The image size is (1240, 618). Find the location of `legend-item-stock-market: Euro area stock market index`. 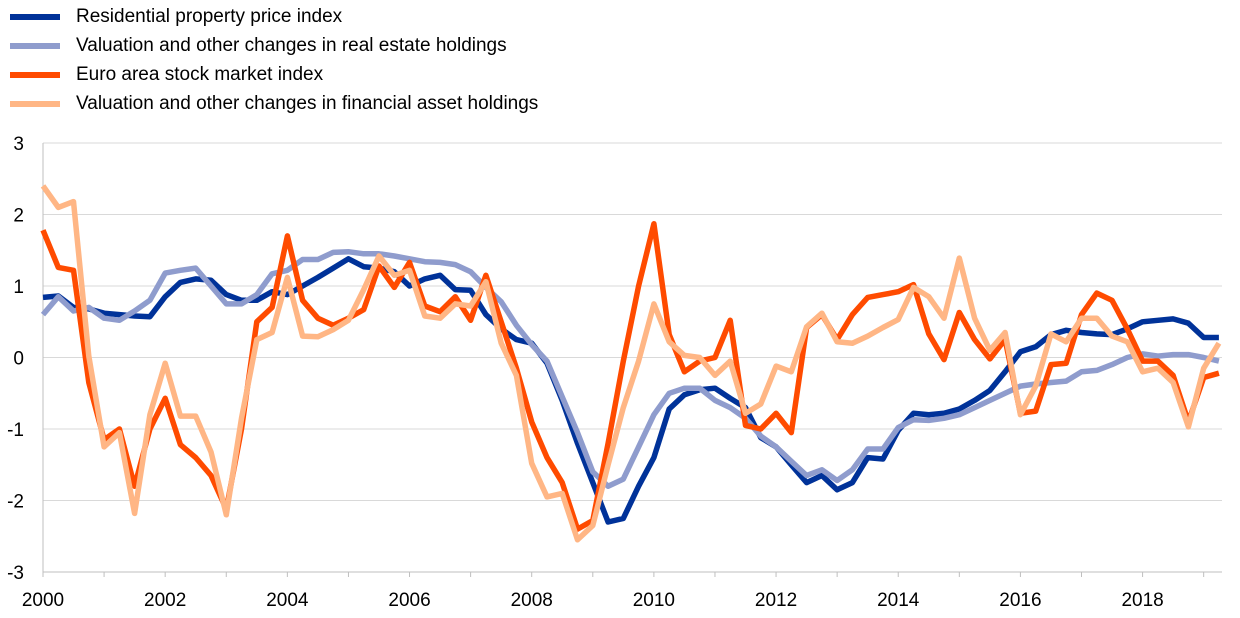

legend-item-stock-market: Euro area stock market index is located at coordinates (274, 74).